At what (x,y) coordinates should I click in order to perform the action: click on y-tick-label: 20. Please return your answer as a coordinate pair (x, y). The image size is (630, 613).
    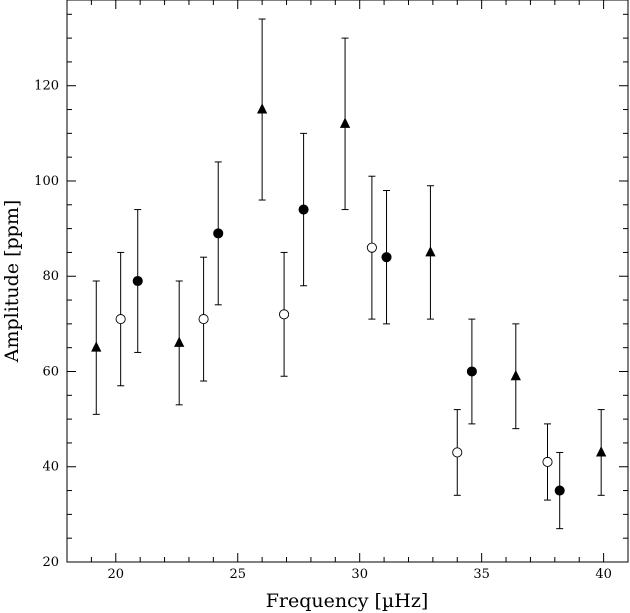
    Looking at the image, I should click on (50, 562).